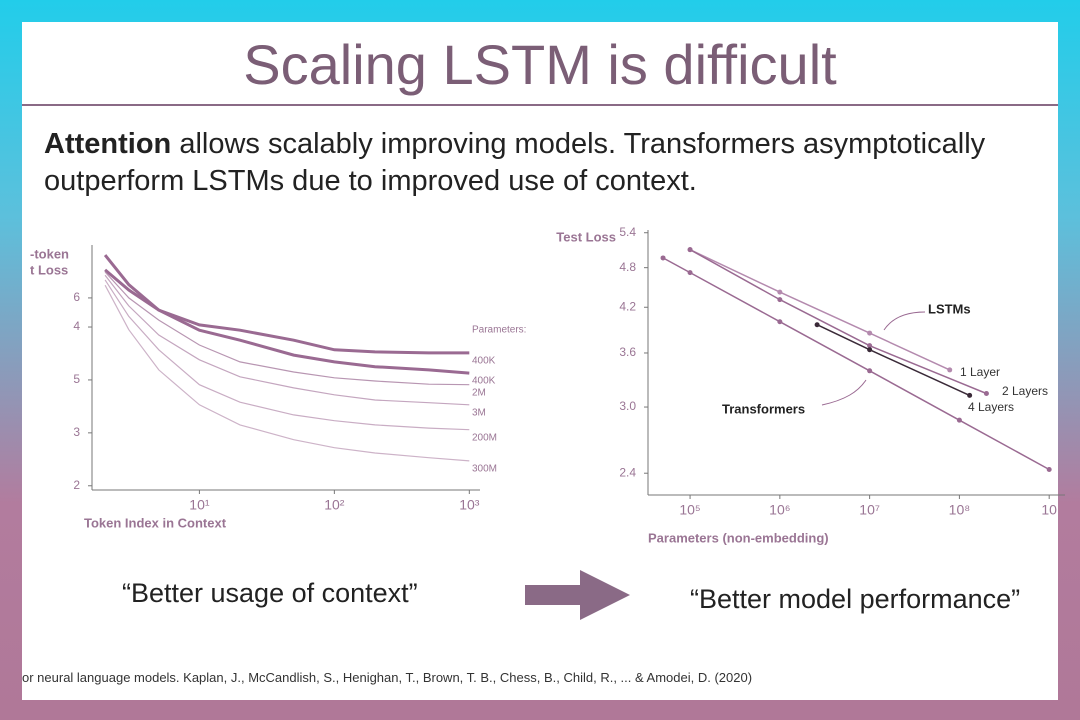 This screenshot has height=720, width=1080. I want to click on x-tick-label: 10⁸, so click(960, 510).